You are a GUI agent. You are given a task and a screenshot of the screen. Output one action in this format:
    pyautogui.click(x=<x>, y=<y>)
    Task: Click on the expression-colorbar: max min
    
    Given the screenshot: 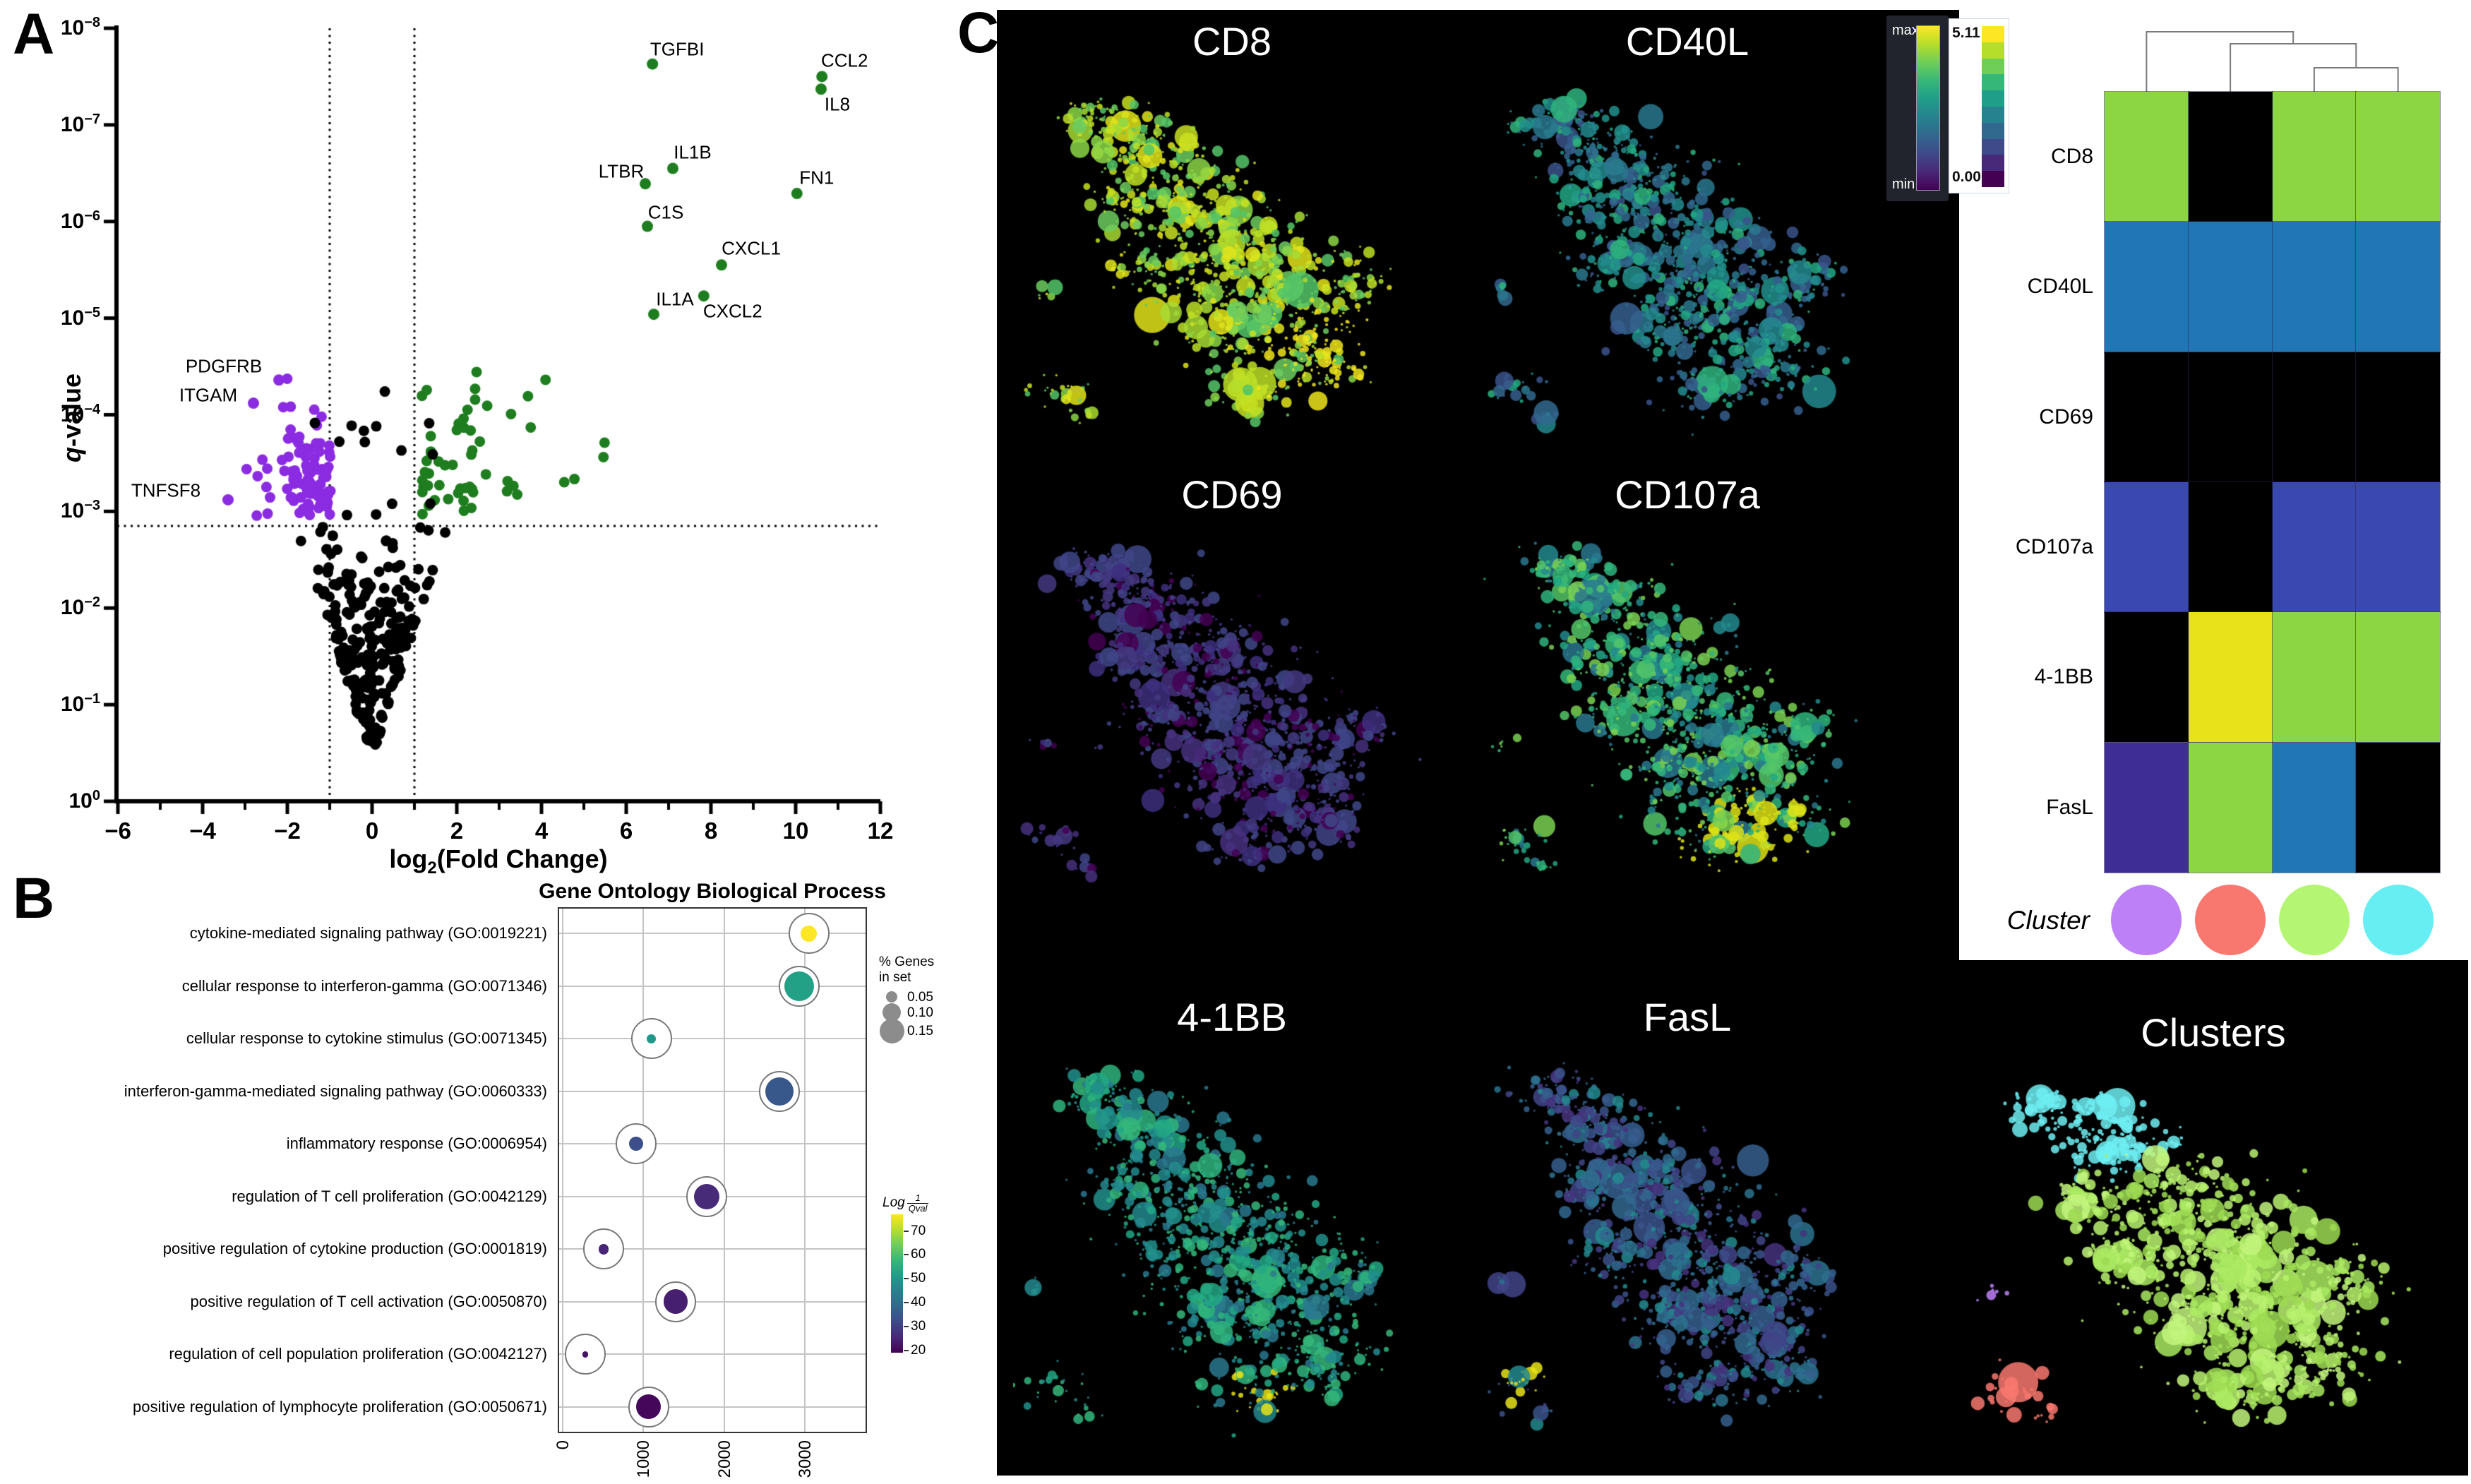 What is the action you would take?
    pyautogui.click(x=1917, y=109)
    